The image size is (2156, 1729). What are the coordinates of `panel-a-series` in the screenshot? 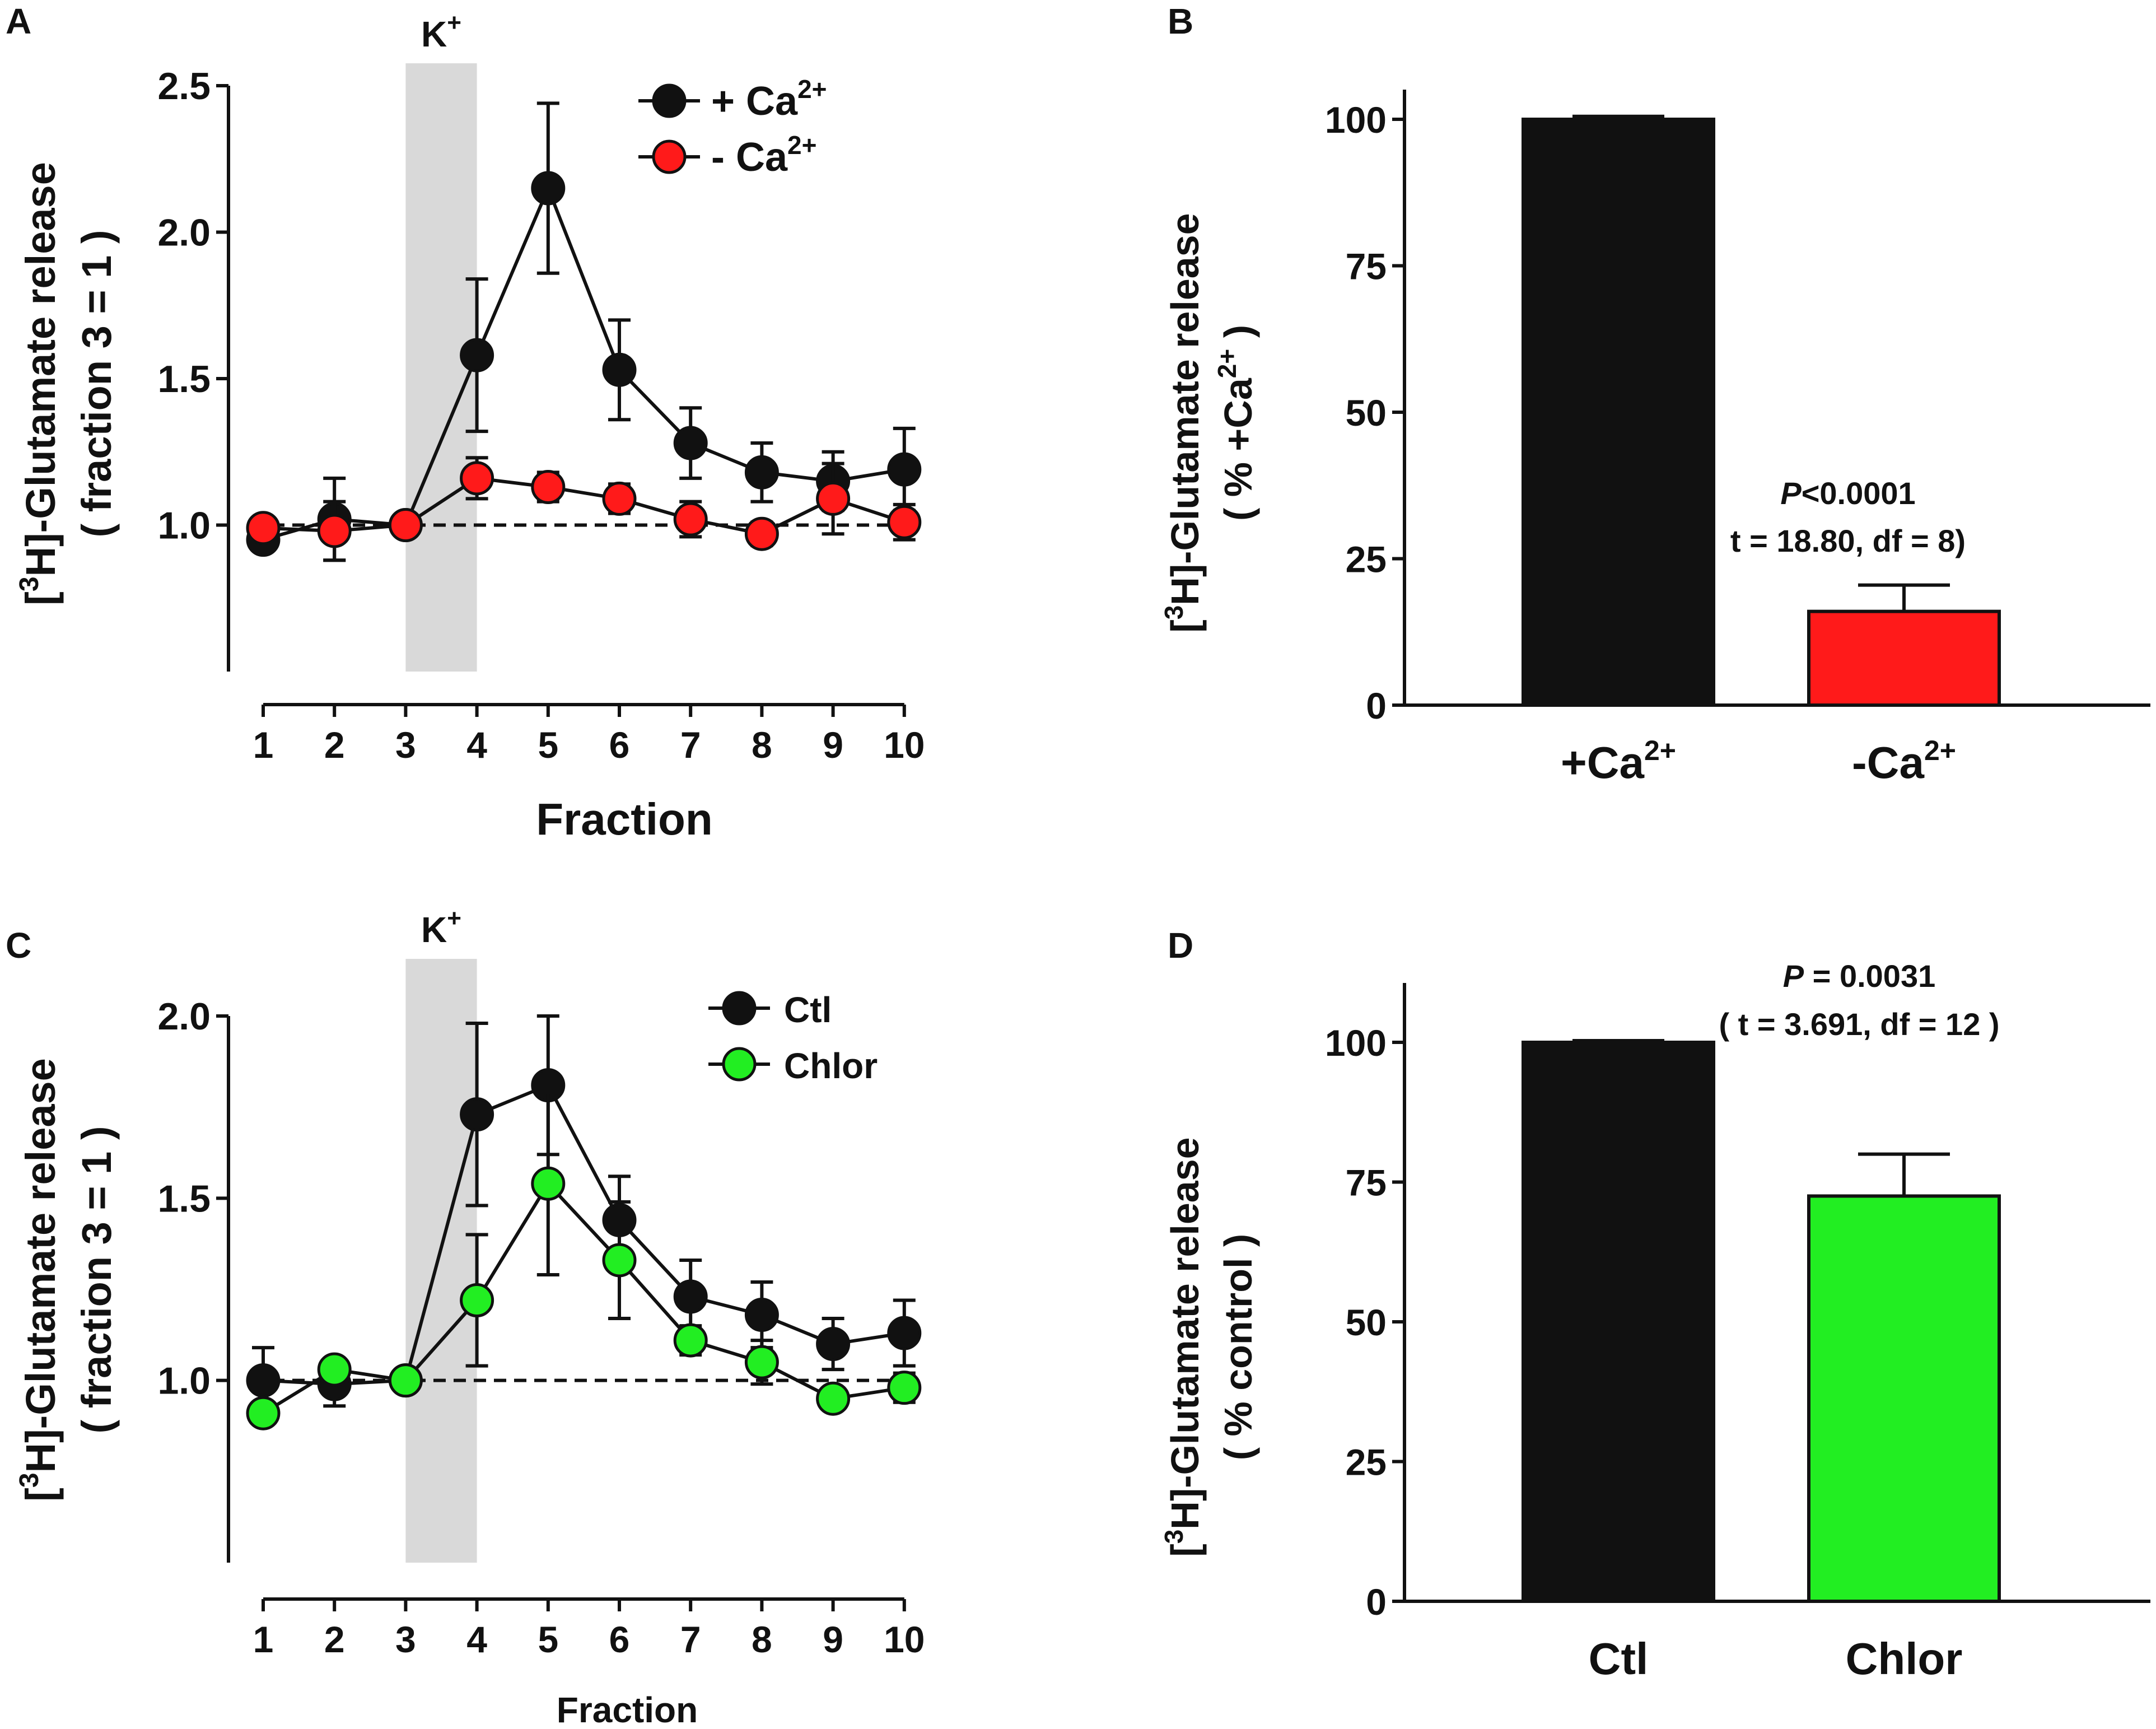 It's located at (584, 331).